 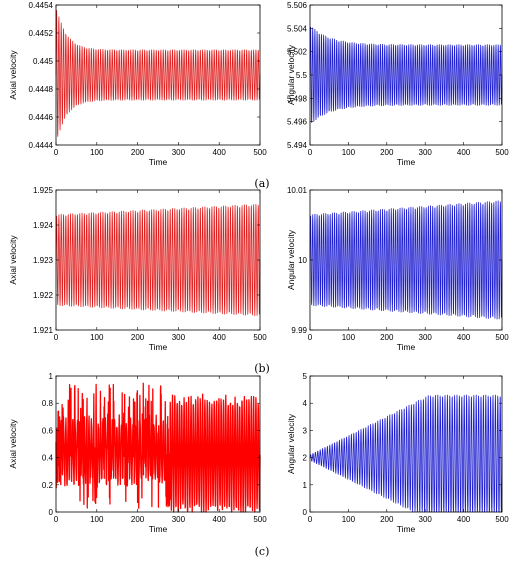 What do you see at coordinates (305, 430) in the screenshot?
I see `y-tick-label: 3` at bounding box center [305, 430].